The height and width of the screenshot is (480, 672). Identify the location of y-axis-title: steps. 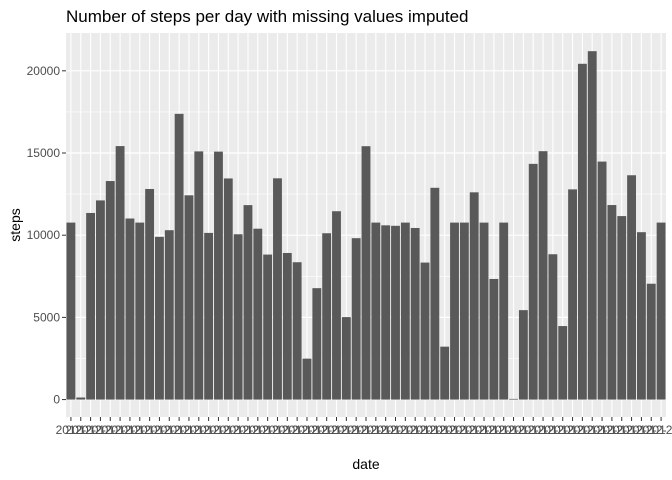
(15, 224).